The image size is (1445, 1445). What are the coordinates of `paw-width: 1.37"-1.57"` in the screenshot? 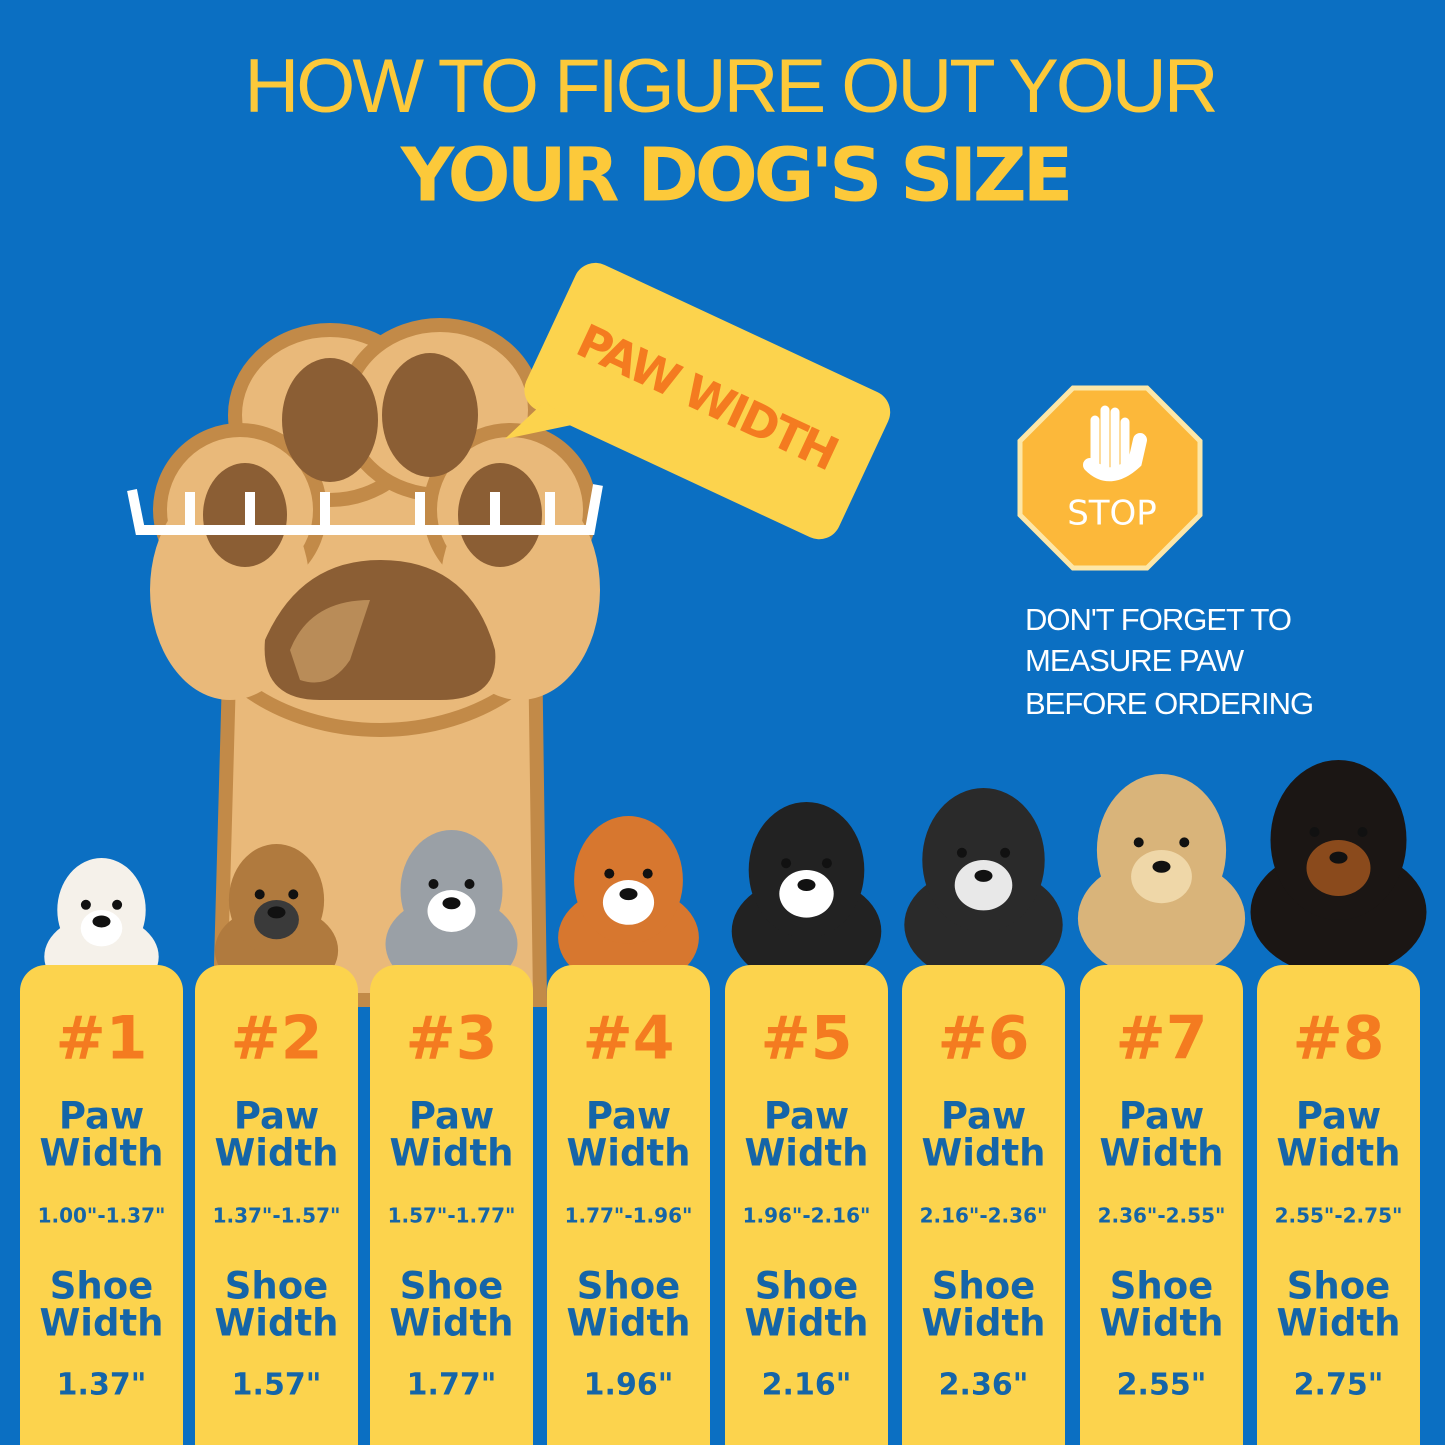 It's located at (277, 1216).